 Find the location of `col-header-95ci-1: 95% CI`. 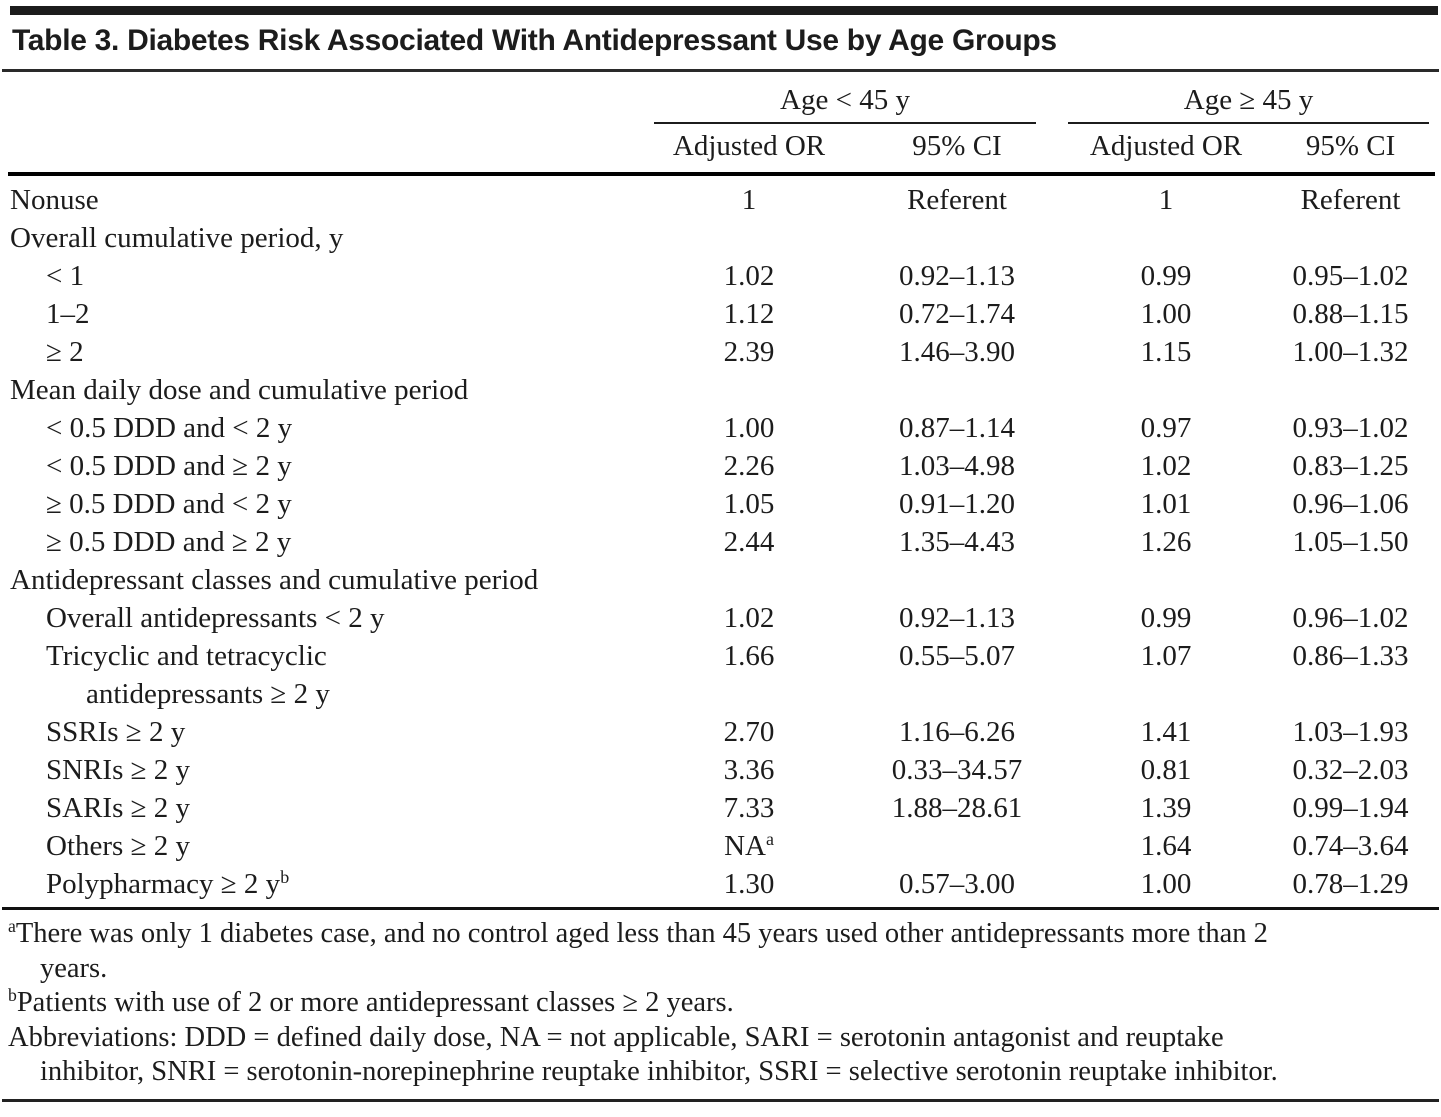

col-header-95ci-1: 95% CI is located at coordinates (957, 150).